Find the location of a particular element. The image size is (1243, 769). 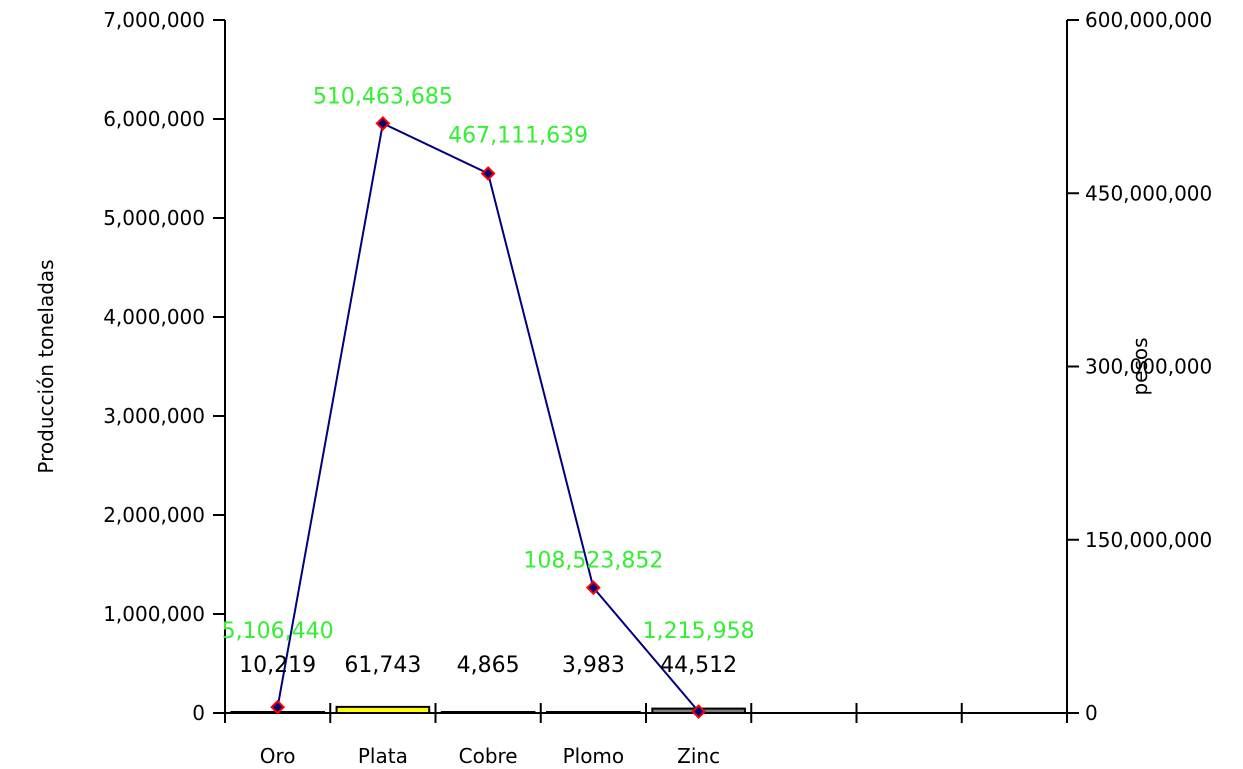

right-tick-label: 0 is located at coordinates (1091, 713).